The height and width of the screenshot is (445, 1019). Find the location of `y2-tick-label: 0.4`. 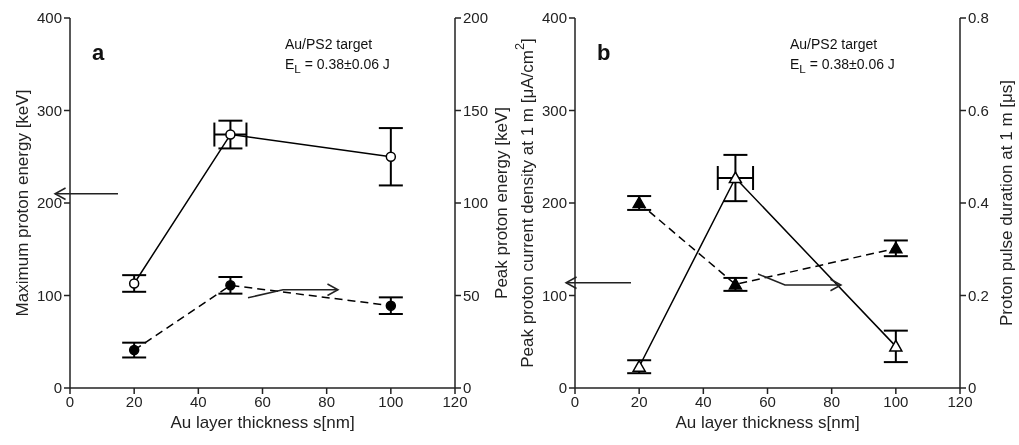

y2-tick-label: 0.4 is located at coordinates (978, 203).